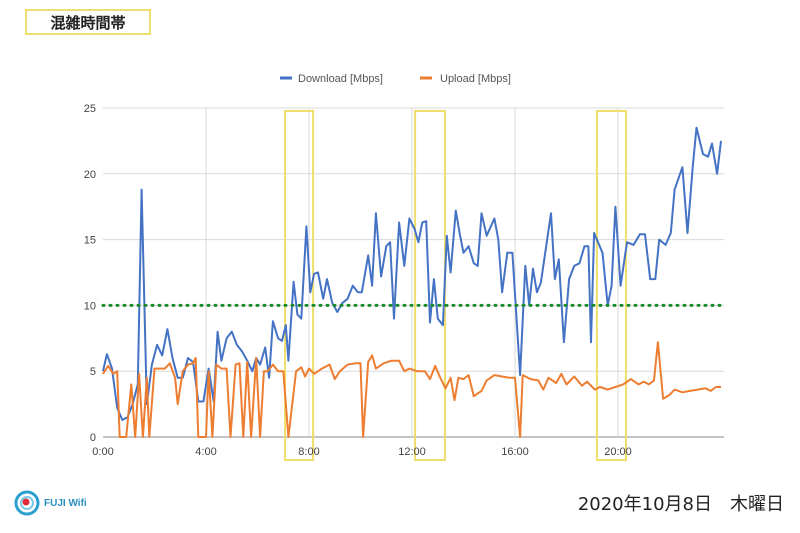  What do you see at coordinates (65, 503) in the screenshot?
I see `logo-text: FUJI Wifi` at bounding box center [65, 503].